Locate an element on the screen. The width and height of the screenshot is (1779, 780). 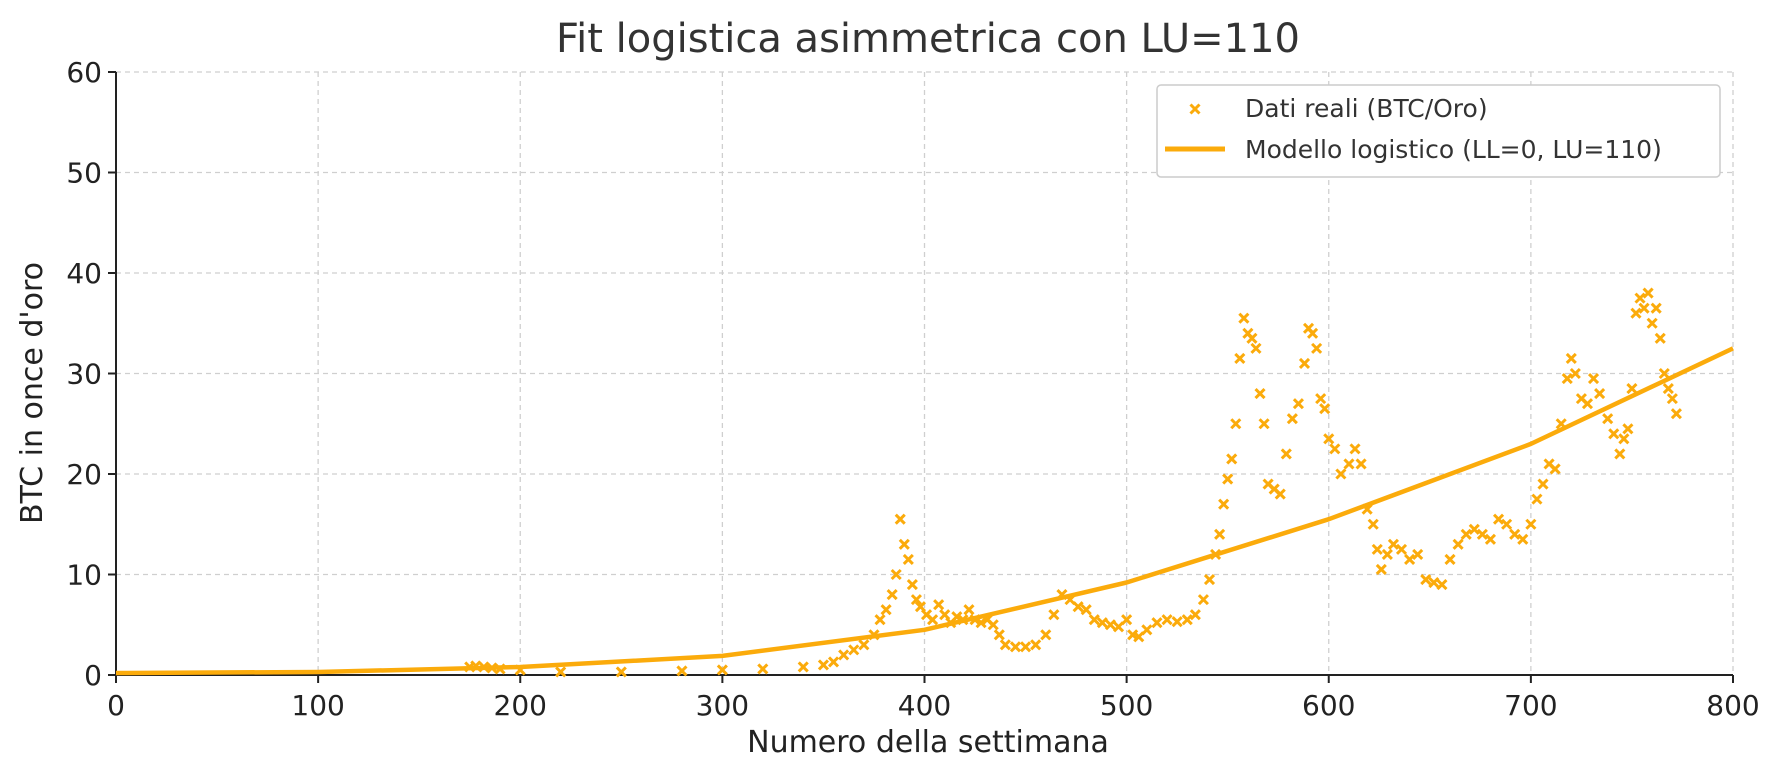
x-tick-label: 600 is located at coordinates (1328, 705).